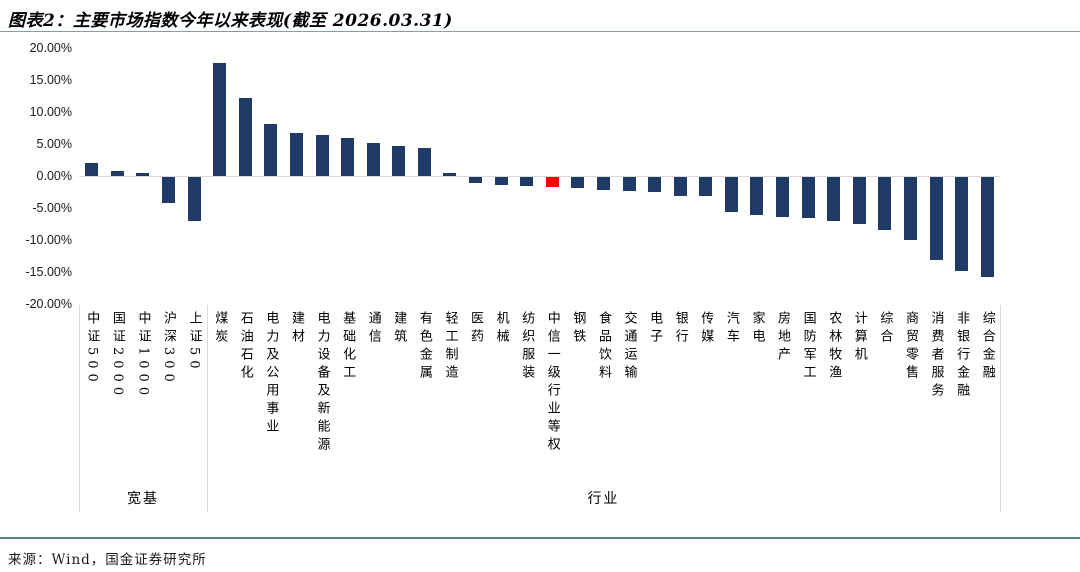 The height and width of the screenshot is (572, 1080). I want to click on x-category-label: 计算机, so click(859, 338).